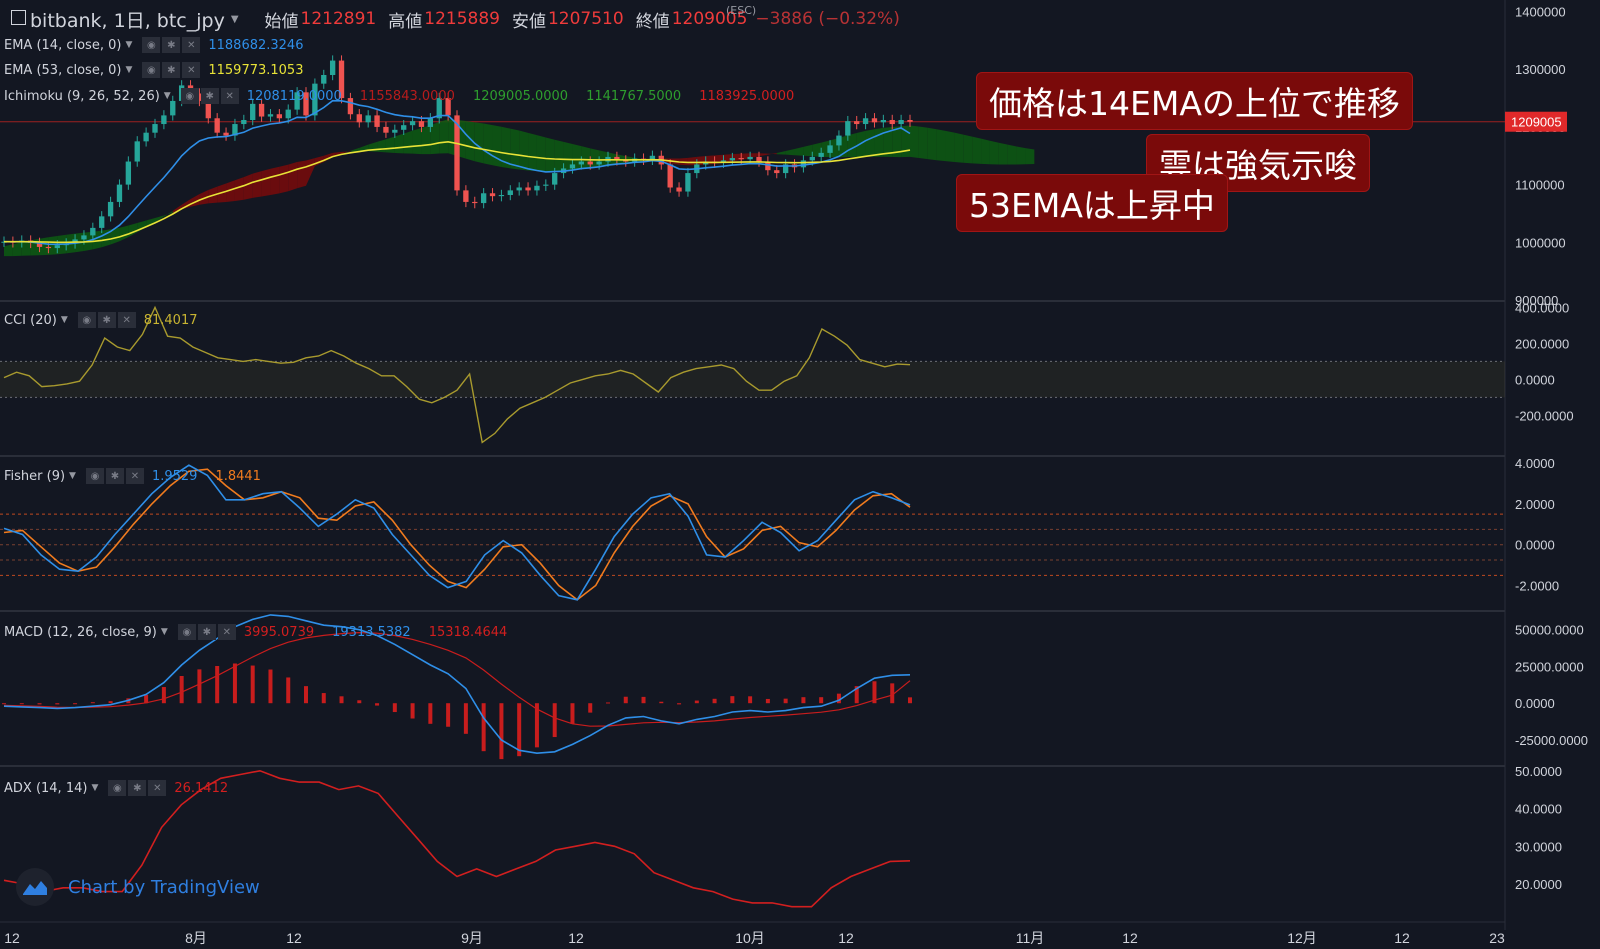  I want to click on ema14-label: EMA (14, close, 0), so click(63, 45).